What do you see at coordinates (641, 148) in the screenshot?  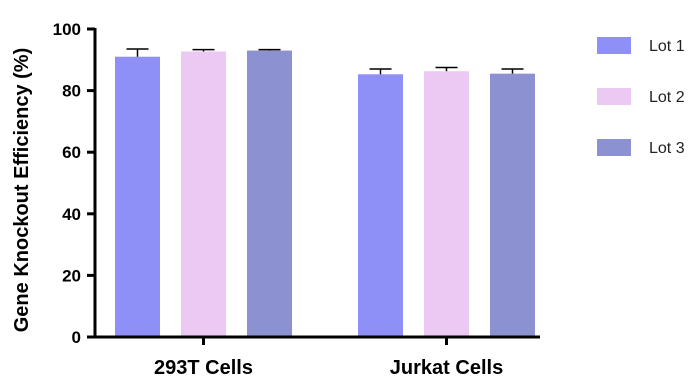 I see `legend-item: Lot 3` at bounding box center [641, 148].